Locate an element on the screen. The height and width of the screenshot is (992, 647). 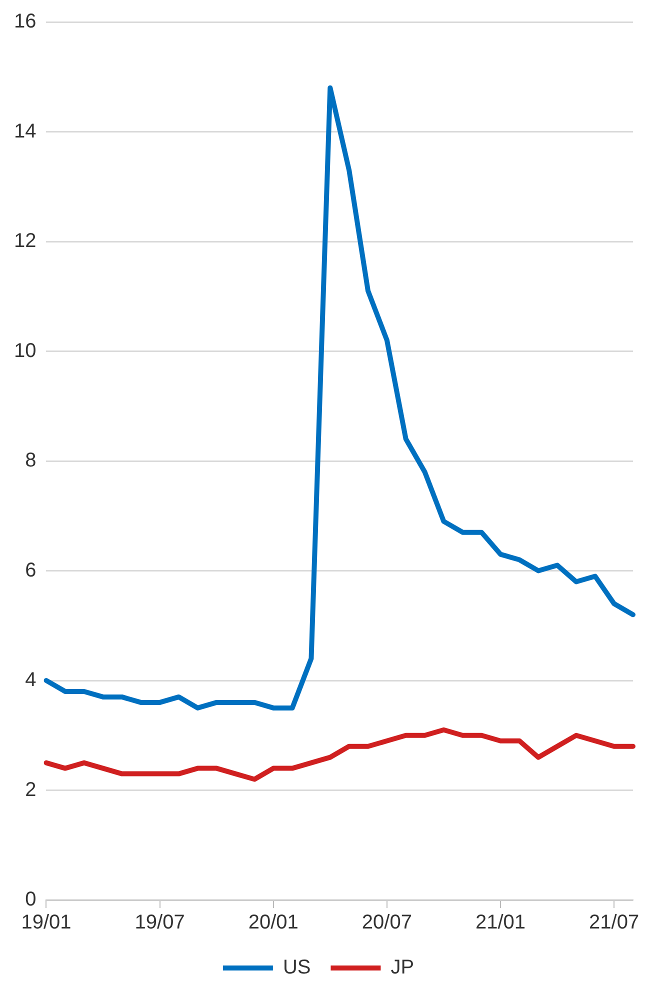
x-tick-label: 21/01 is located at coordinates (500, 923).